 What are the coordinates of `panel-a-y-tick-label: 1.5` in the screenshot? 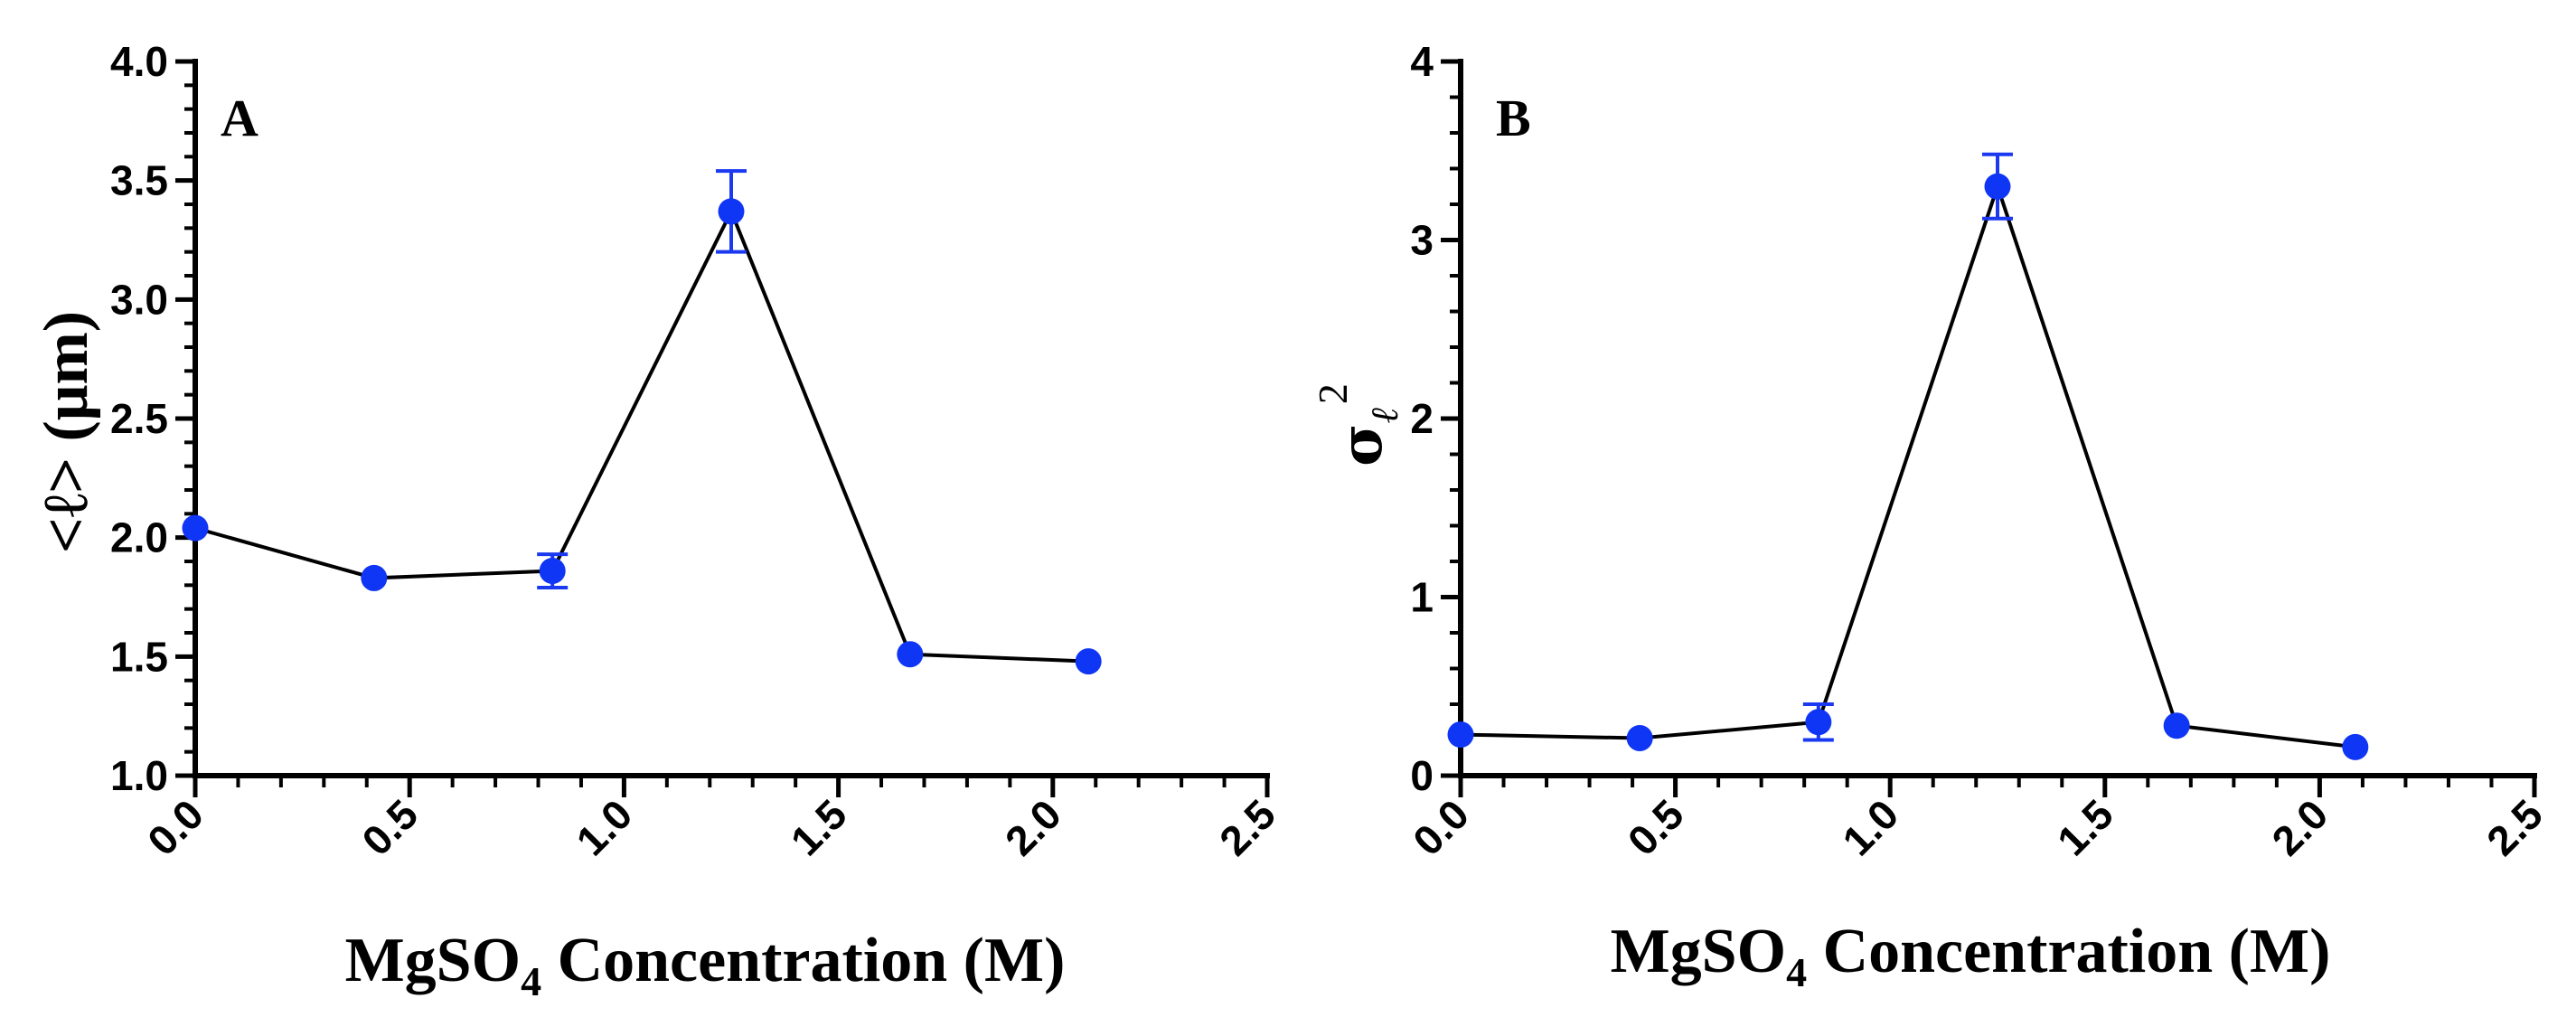 It's located at (139, 656).